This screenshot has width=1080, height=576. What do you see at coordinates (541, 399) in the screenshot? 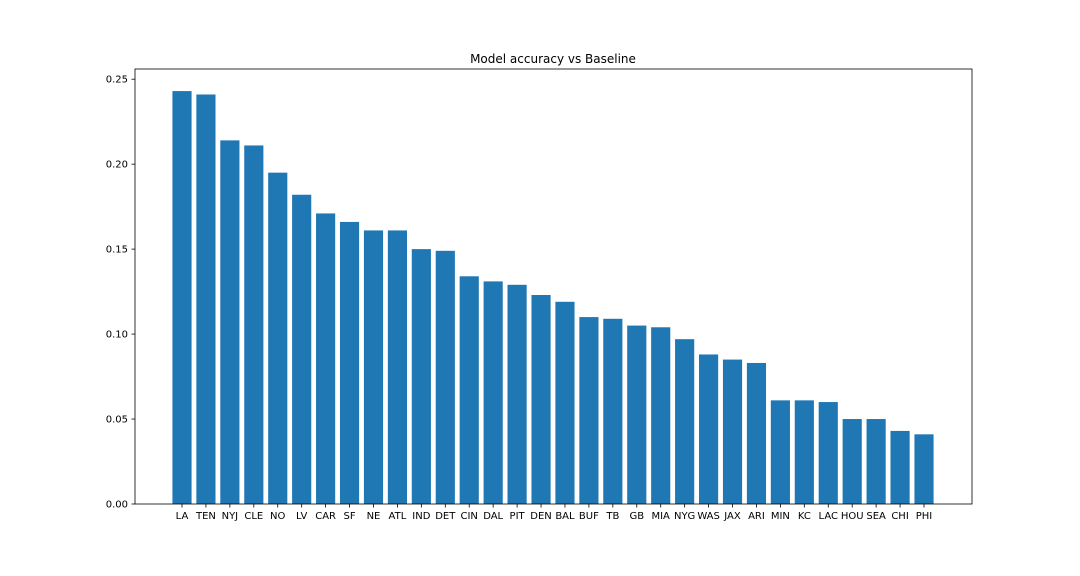
I see `bar-den` at bounding box center [541, 399].